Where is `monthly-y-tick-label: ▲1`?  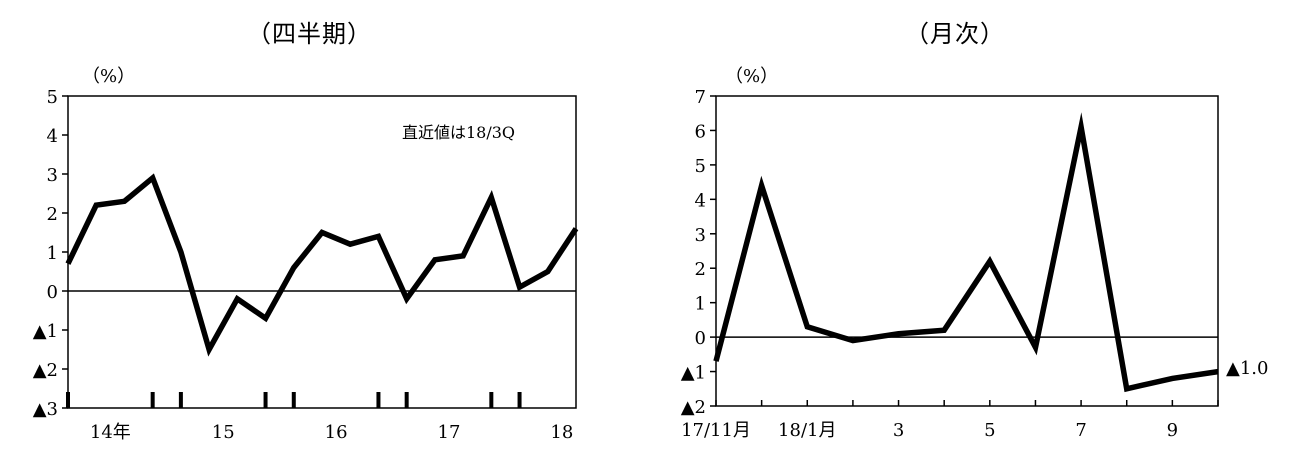 monthly-y-tick-label: ▲1 is located at coordinates (693, 373).